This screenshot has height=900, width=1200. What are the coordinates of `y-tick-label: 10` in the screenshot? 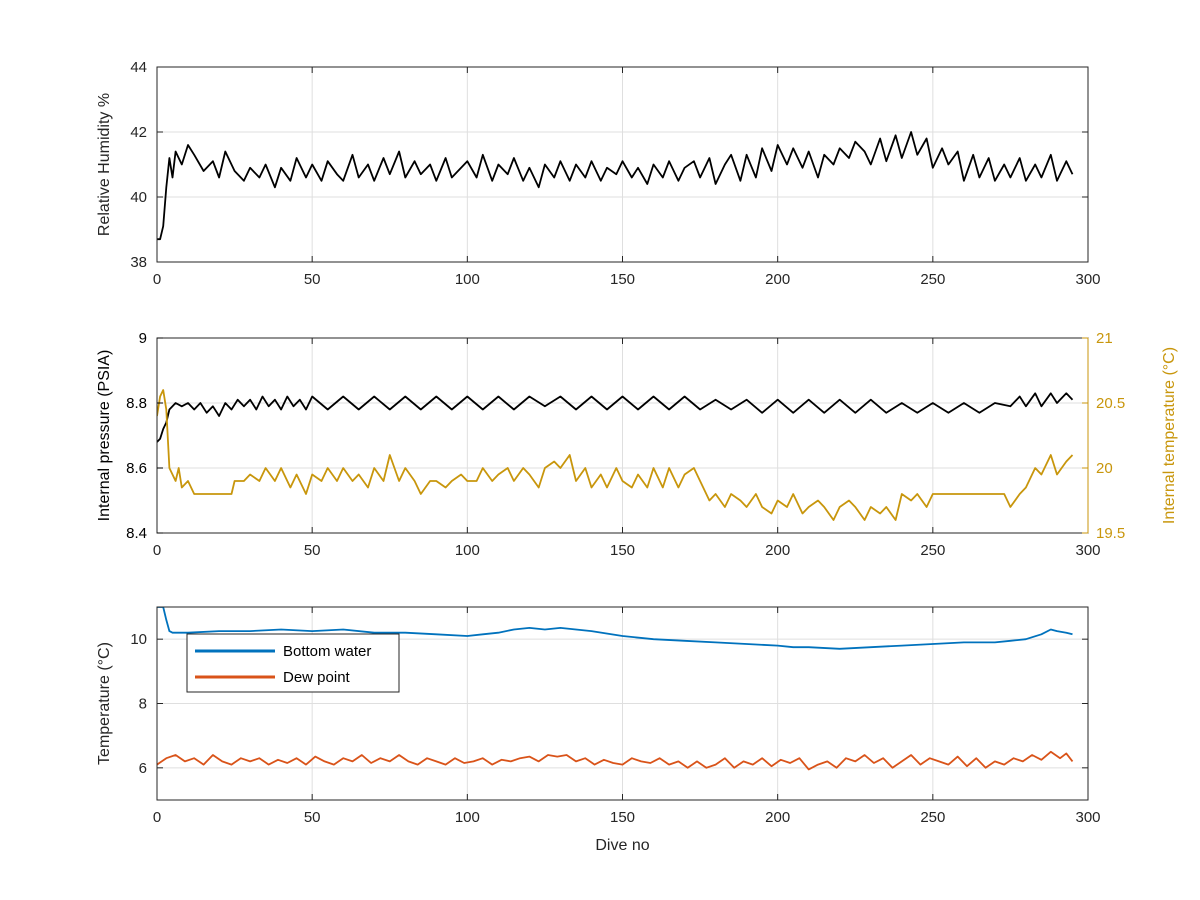 It's located at (138, 639).